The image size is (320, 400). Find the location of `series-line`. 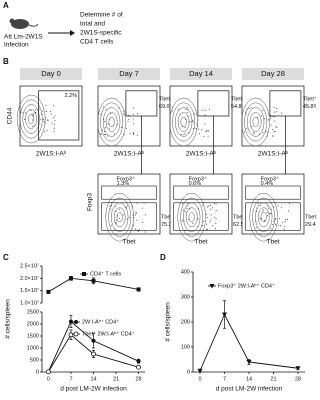

series-line is located at coordinates (249, 342).